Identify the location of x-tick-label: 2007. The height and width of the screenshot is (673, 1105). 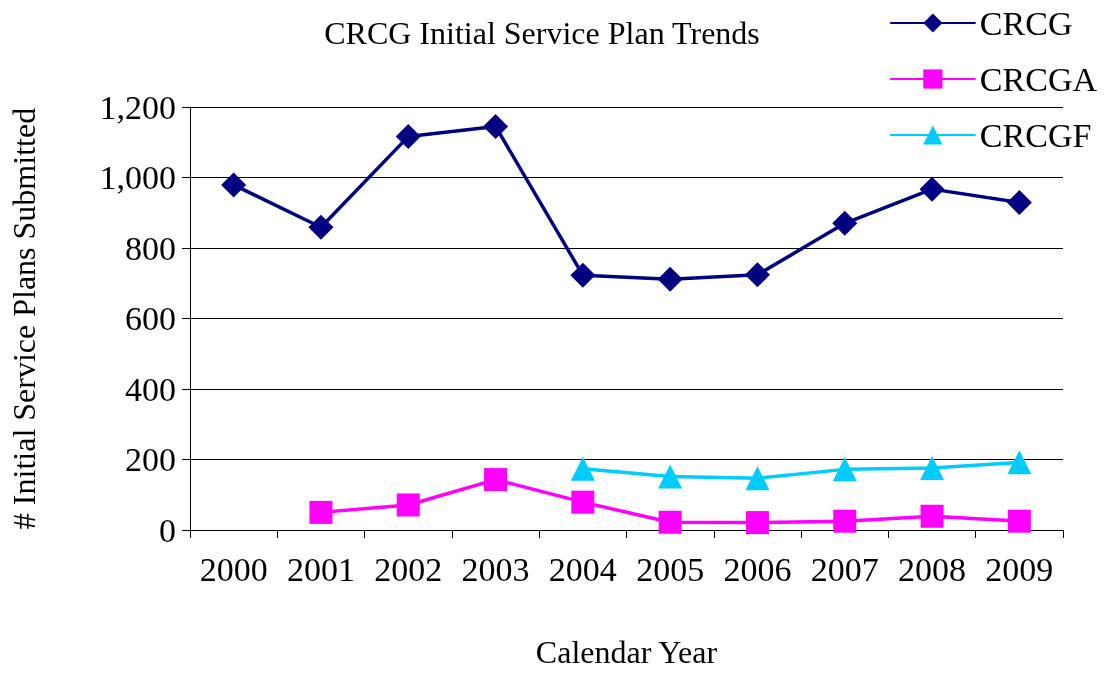
(844, 569).